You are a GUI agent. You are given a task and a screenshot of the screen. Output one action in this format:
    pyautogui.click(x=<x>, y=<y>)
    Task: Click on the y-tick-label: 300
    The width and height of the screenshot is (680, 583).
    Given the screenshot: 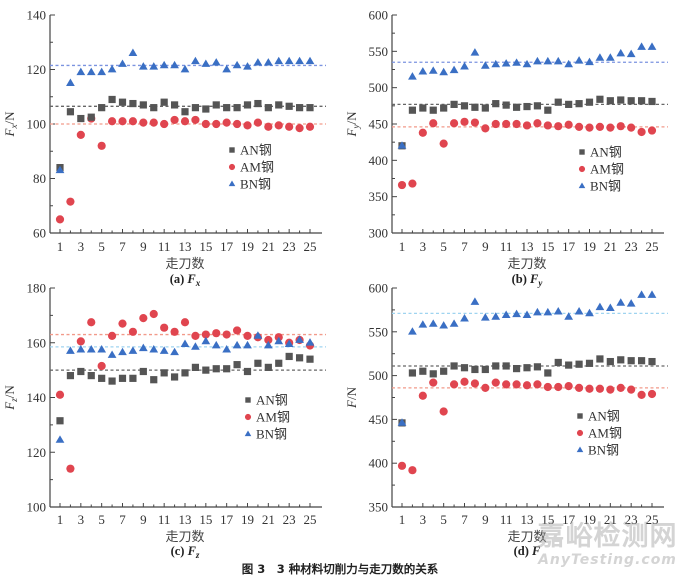 What is the action you would take?
    pyautogui.click(x=379, y=233)
    